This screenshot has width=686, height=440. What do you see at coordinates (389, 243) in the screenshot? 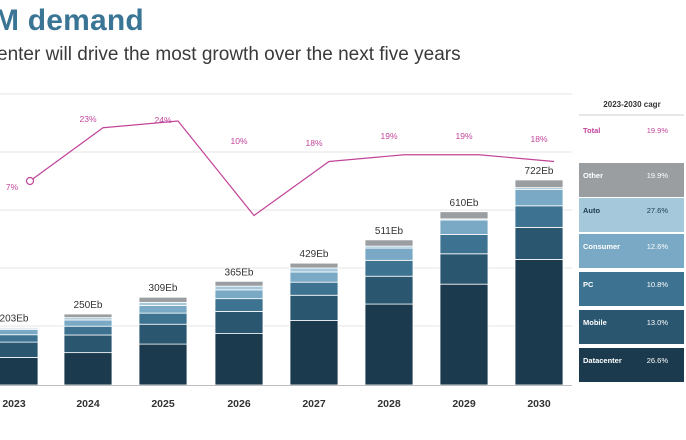
I see `bar-segment-other-2028` at bounding box center [389, 243].